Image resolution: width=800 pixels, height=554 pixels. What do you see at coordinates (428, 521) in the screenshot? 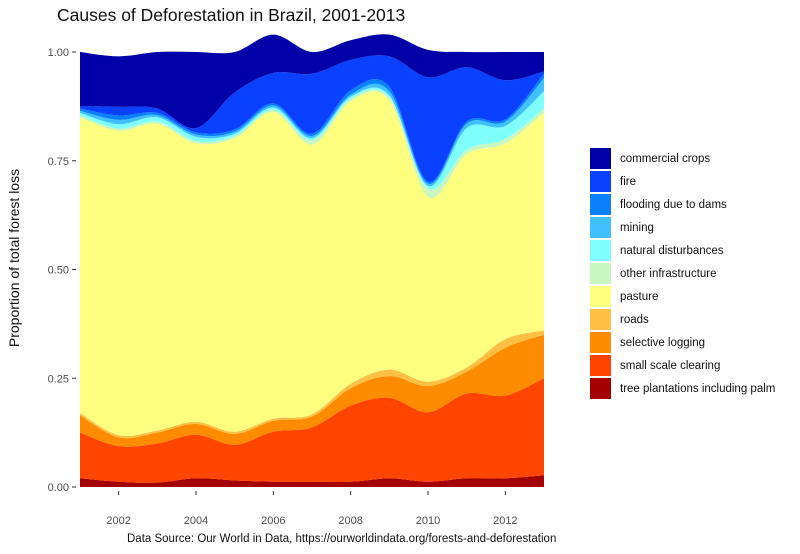
I see `x-tick-label: 2010` at bounding box center [428, 521].